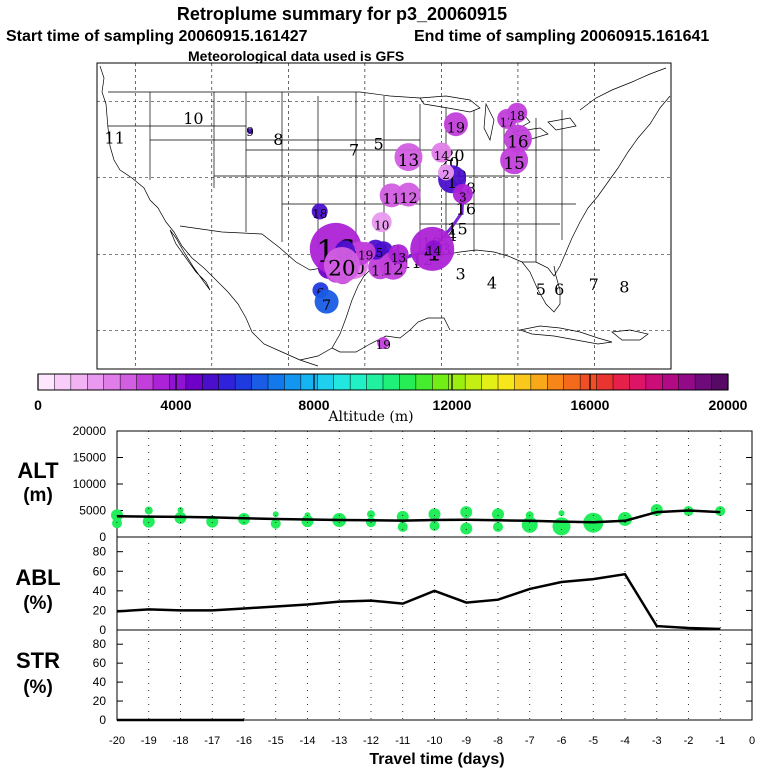  What do you see at coordinates (657, 741) in the screenshot?
I see `x-tick-label: -3` at bounding box center [657, 741].